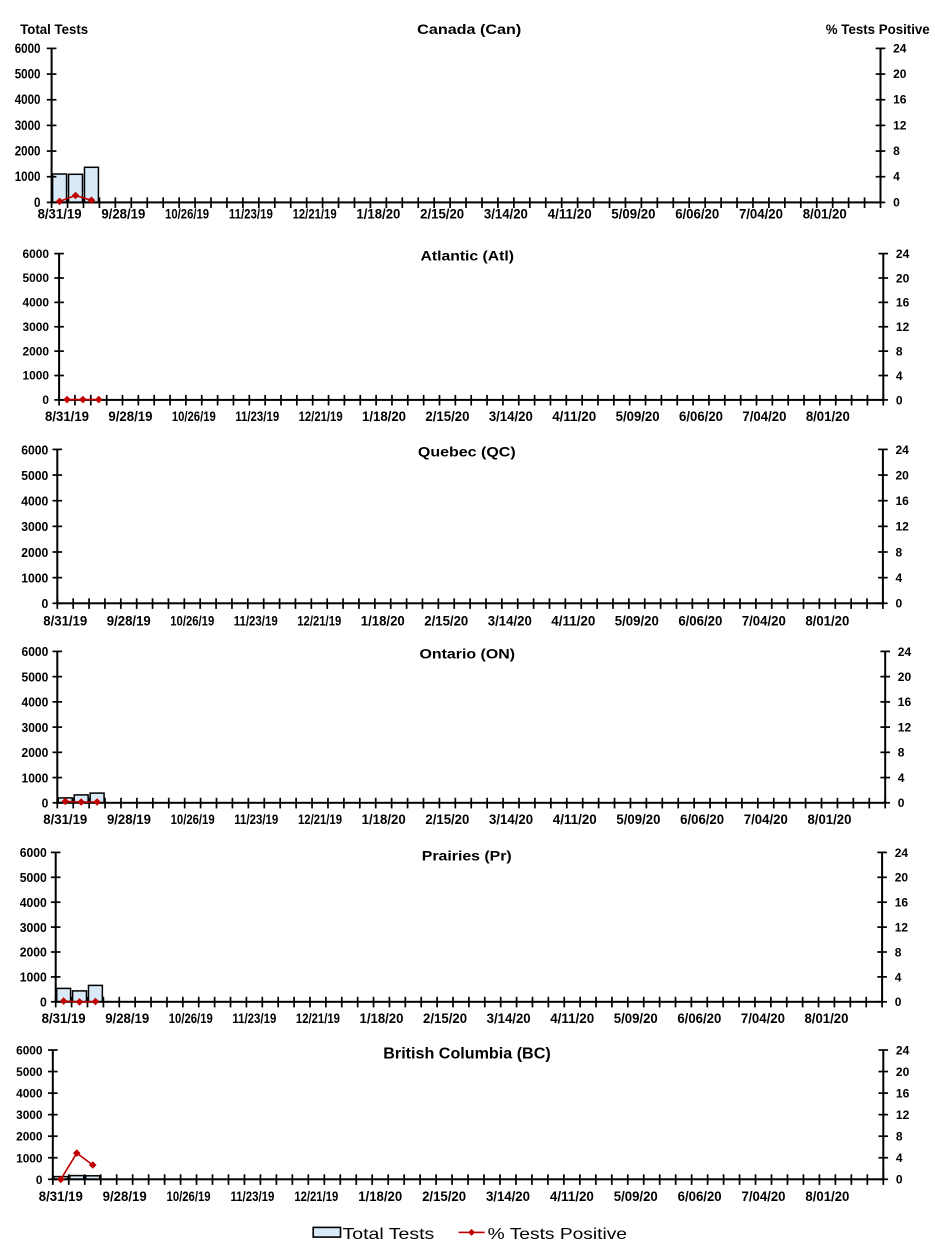 The width and height of the screenshot is (935, 1257). What do you see at coordinates (468, 653) in the screenshot?
I see `svg-text: Ontario (ON)` at bounding box center [468, 653].